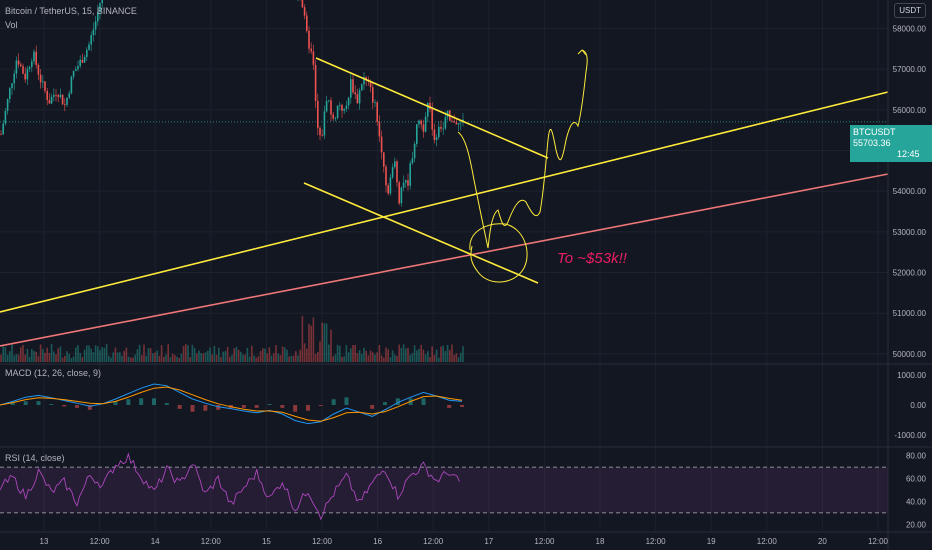  I want to click on macd-tick-label: 0.00, so click(918, 405).